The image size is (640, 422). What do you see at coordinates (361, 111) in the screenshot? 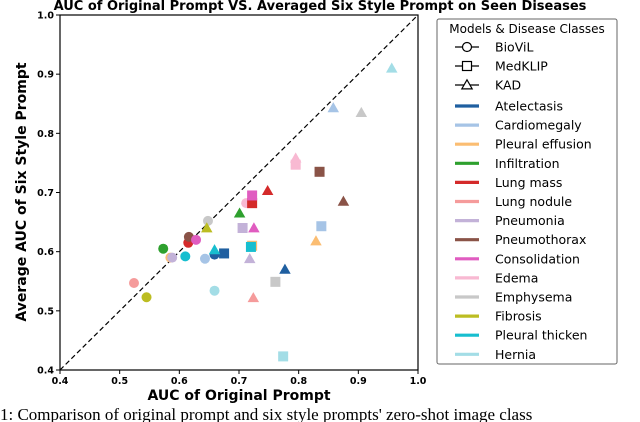
I see `point-kad-emphysema` at bounding box center [361, 111].